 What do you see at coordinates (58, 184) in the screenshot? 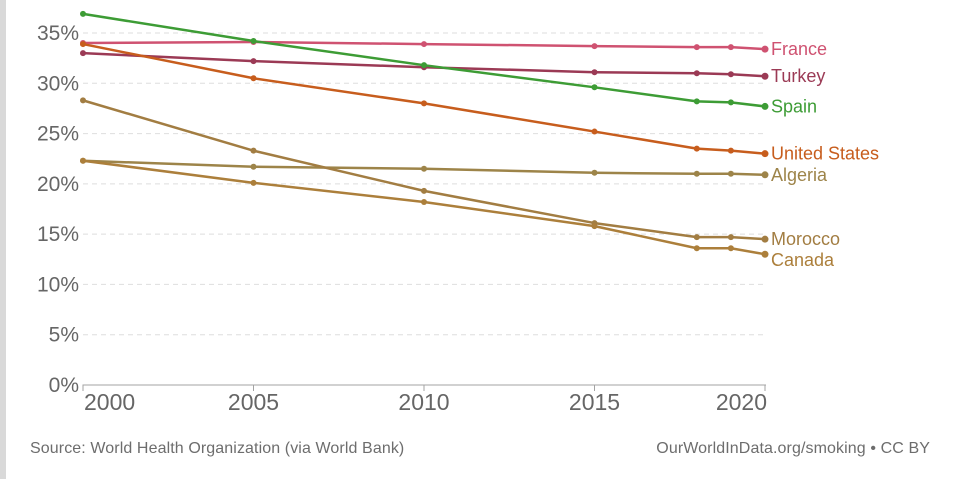
I see `y-tick-label: 20%` at bounding box center [58, 184].